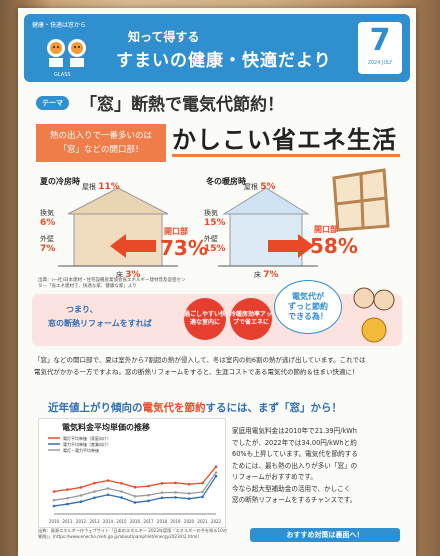 This screenshot has width=440, height=556. I want to click on benefit-line-2: 窓の断熱リフォームをすれば, so click(100, 323).